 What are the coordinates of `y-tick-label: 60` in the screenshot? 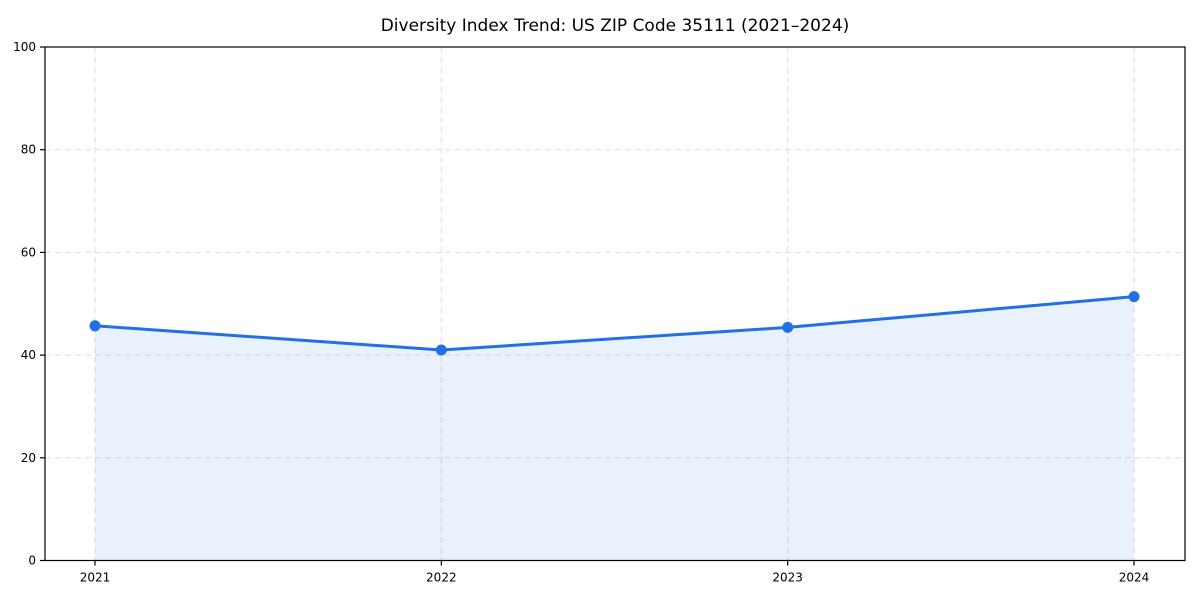 It's located at (28, 252).